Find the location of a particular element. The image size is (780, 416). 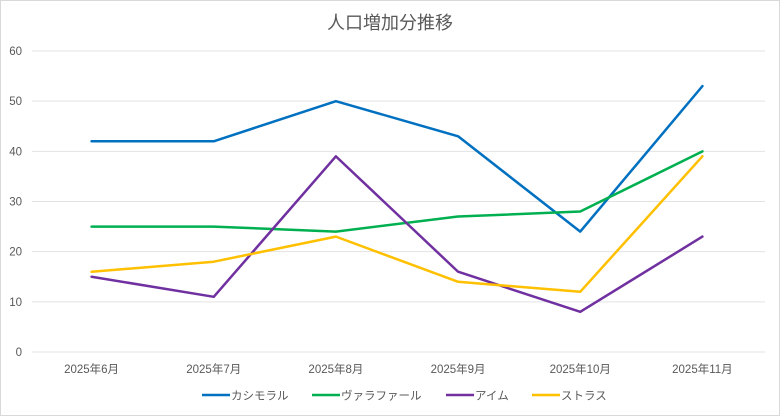

x-tick-label: 2025年7月 is located at coordinates (213, 369).